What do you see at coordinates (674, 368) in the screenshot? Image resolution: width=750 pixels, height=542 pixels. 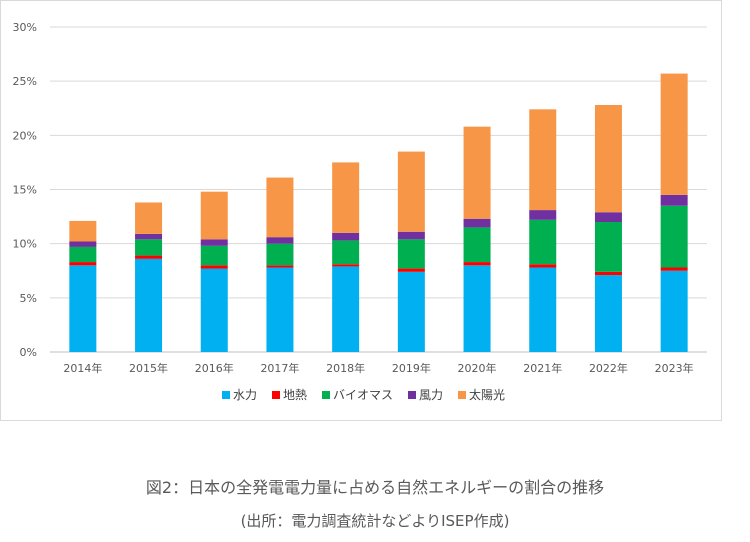 I see `x-tick-label: 2023年` at bounding box center [674, 368].